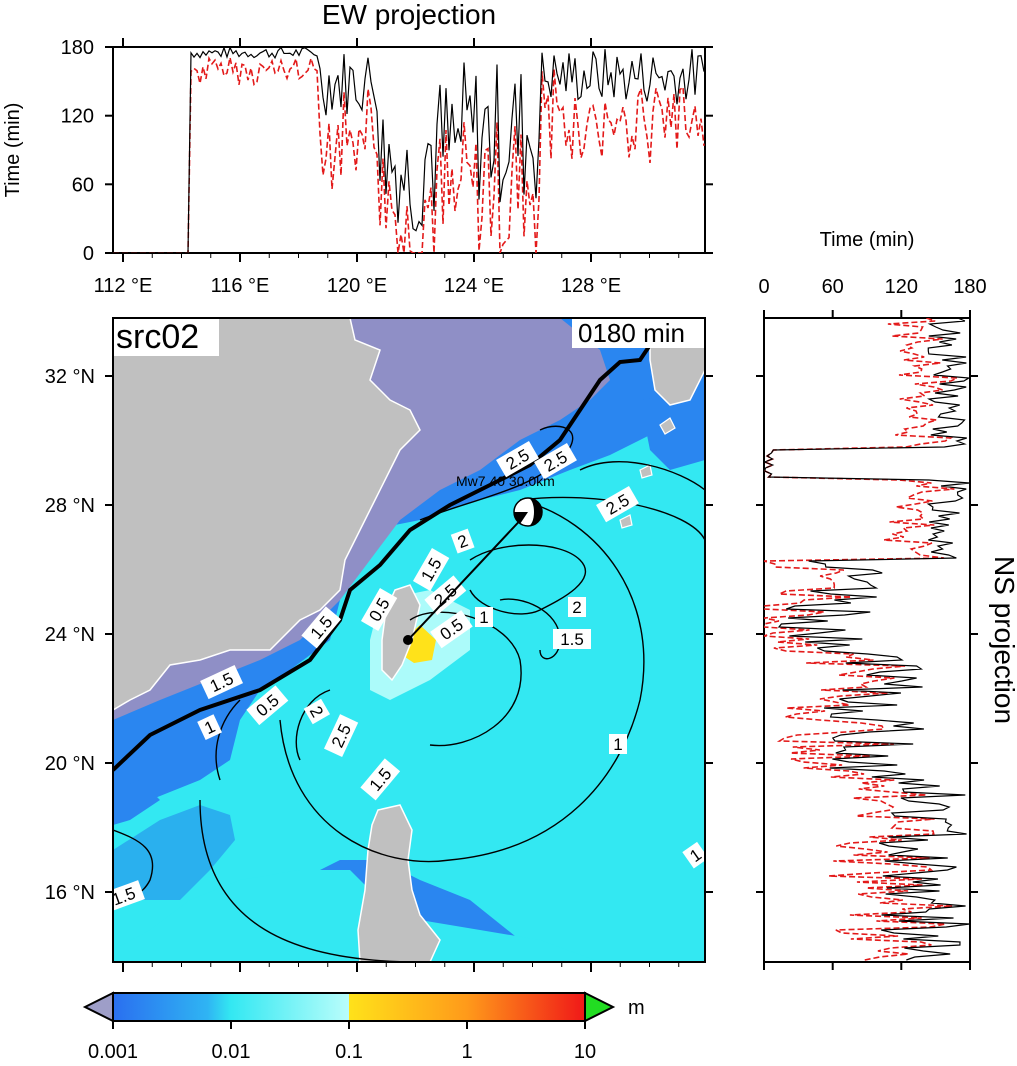  Describe the element at coordinates (600, 1007) in the screenshot. I see `colorbar-over-arrow` at that location.